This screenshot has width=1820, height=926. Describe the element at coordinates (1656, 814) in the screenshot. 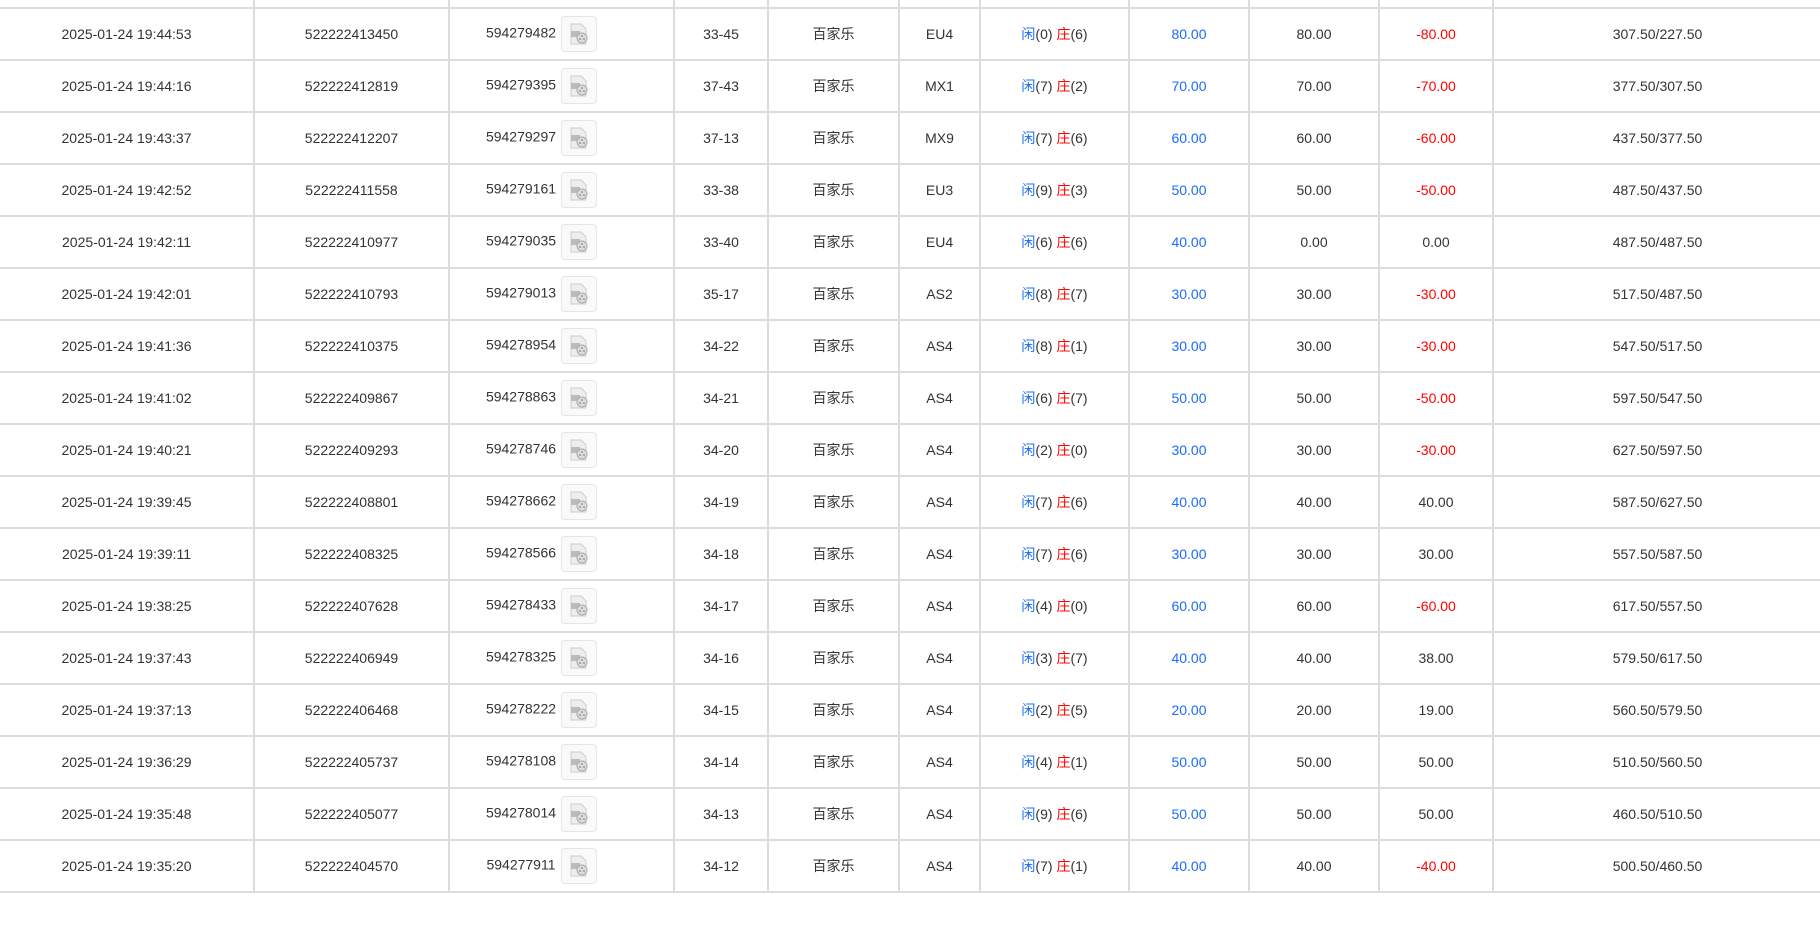

I see `balance-before-after: 460.50/510.50` at that location.